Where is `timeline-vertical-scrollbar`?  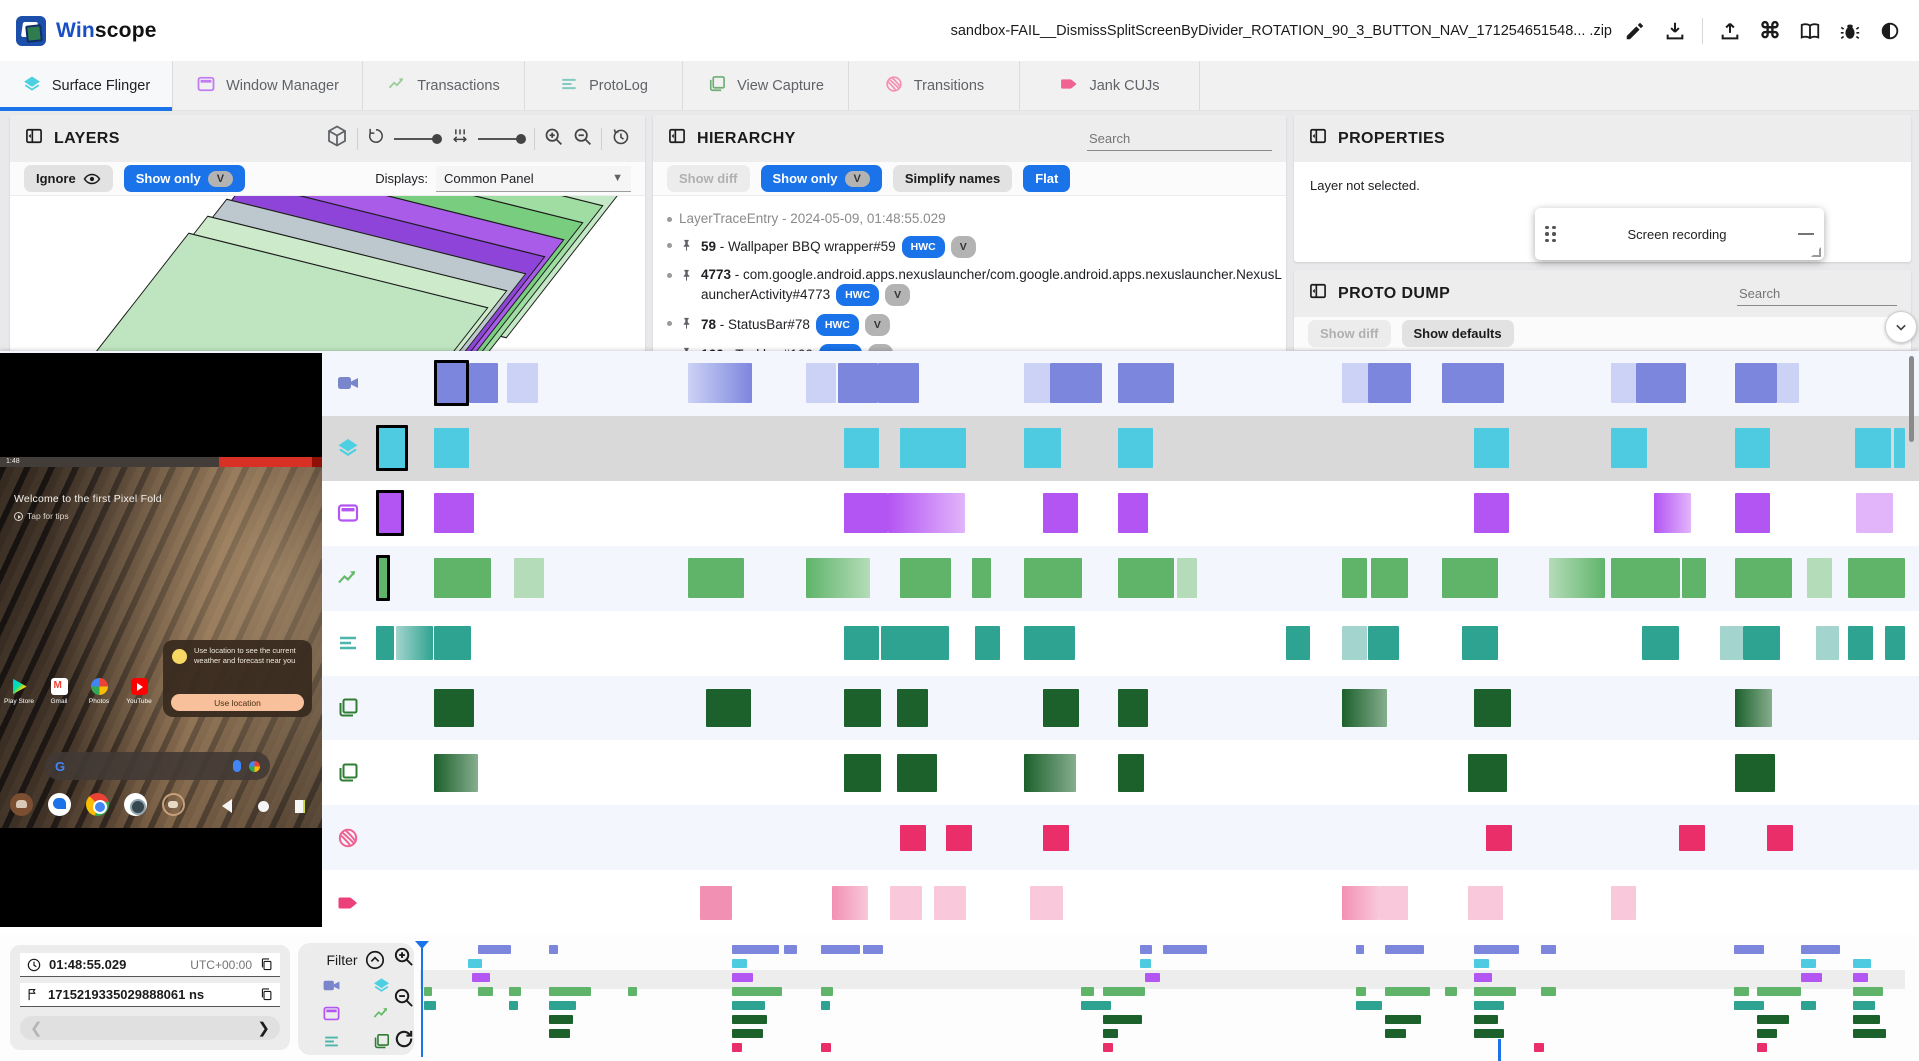 timeline-vertical-scrollbar is located at coordinates (1911, 399).